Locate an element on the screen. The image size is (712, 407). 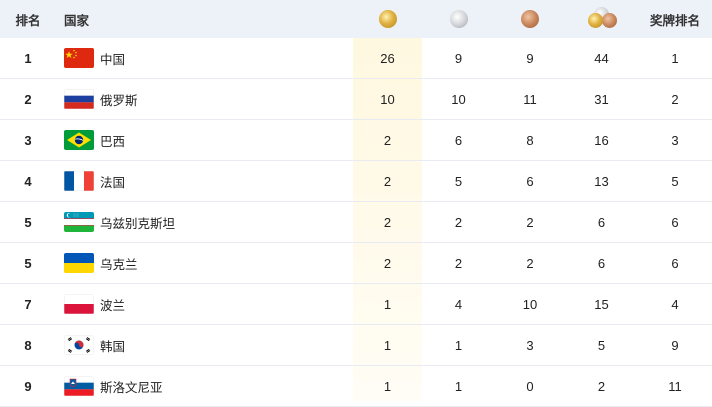
silver-count: 9 is located at coordinates (458, 58).